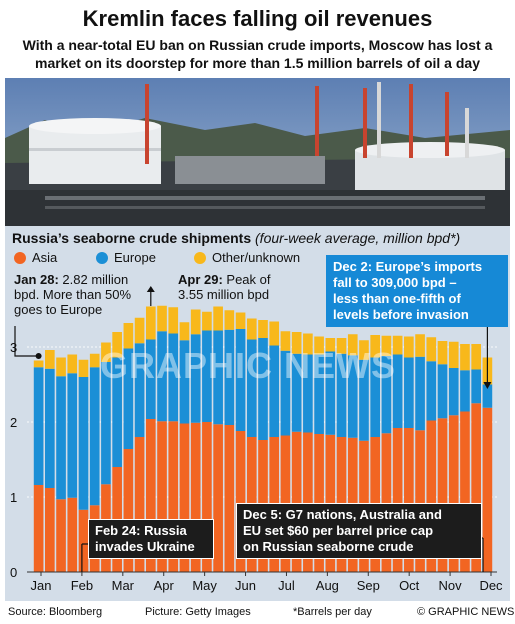  I want to click on annotation-jan28-text2: bpd. More than 50%, so click(73, 294).